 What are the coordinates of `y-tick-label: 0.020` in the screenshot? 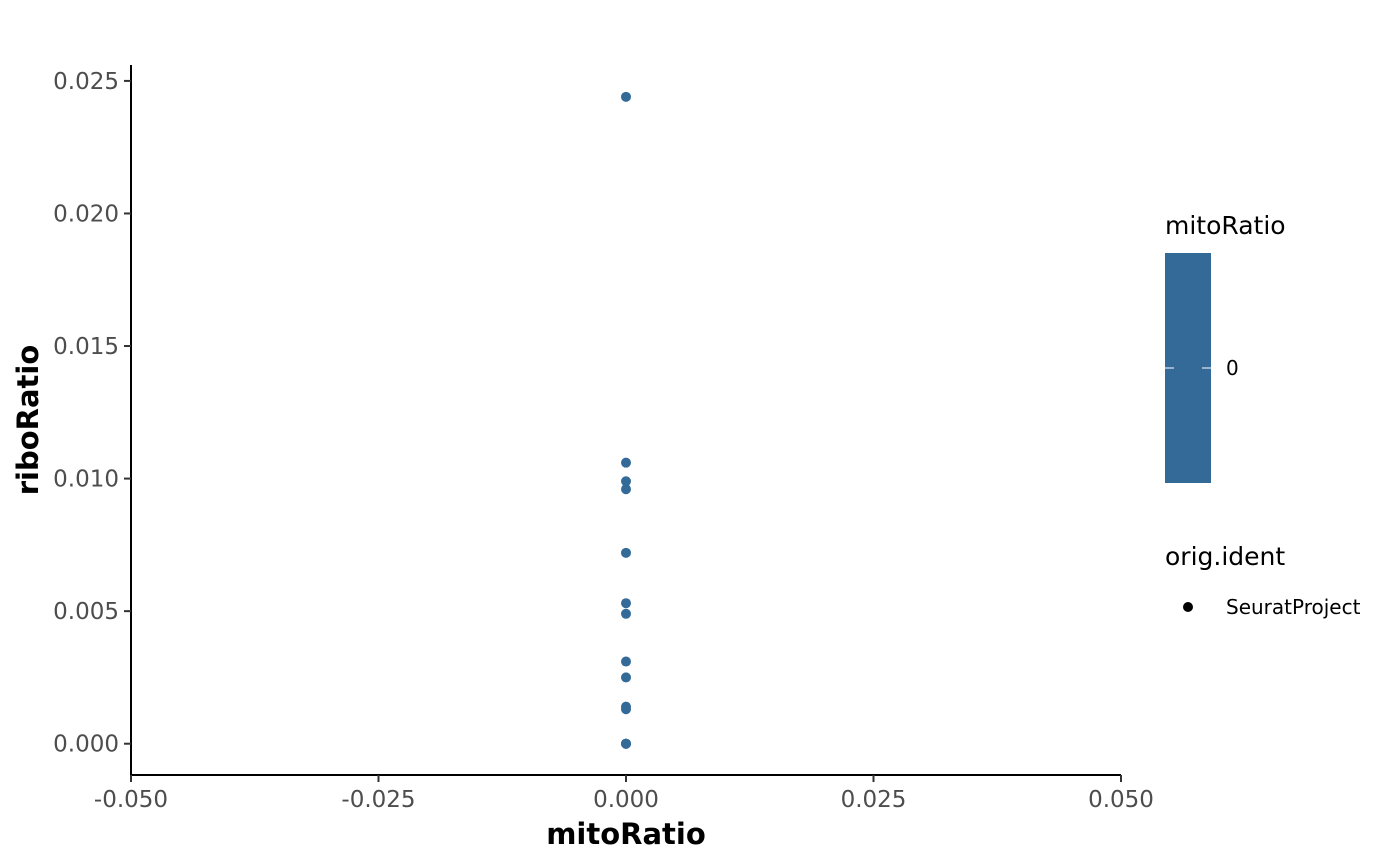 It's located at (86, 214).